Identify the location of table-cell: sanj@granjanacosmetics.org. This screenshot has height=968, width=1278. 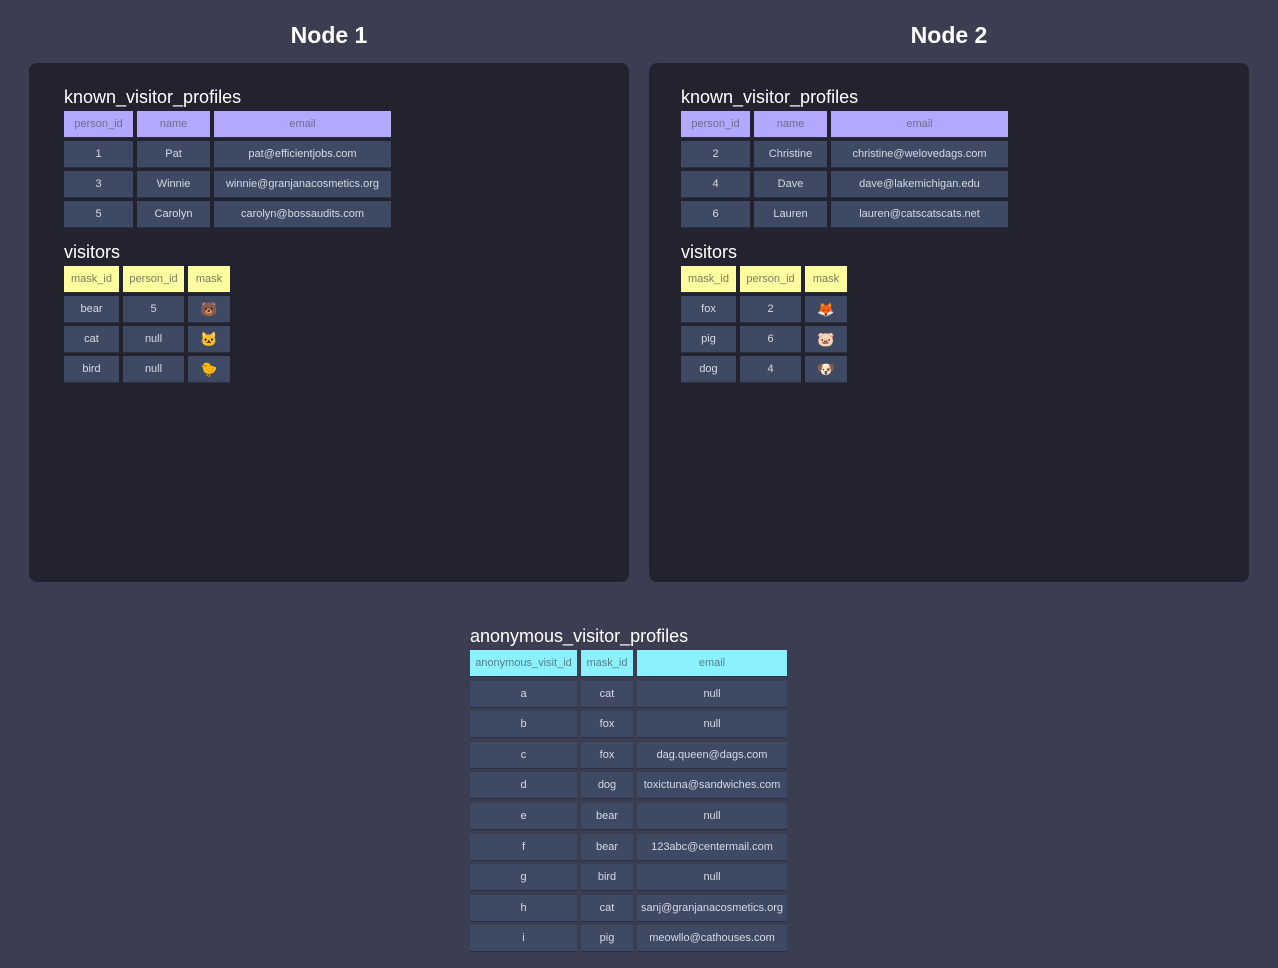
(712, 907).